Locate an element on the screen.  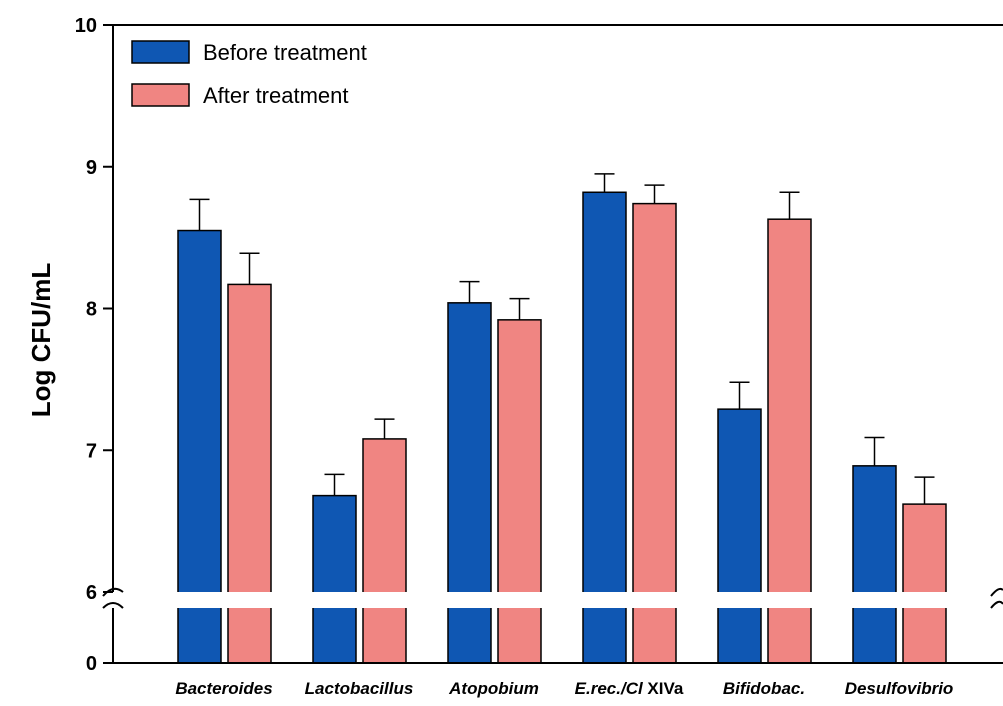
y-tick-label-6: 6 is located at coordinates (91, 593).